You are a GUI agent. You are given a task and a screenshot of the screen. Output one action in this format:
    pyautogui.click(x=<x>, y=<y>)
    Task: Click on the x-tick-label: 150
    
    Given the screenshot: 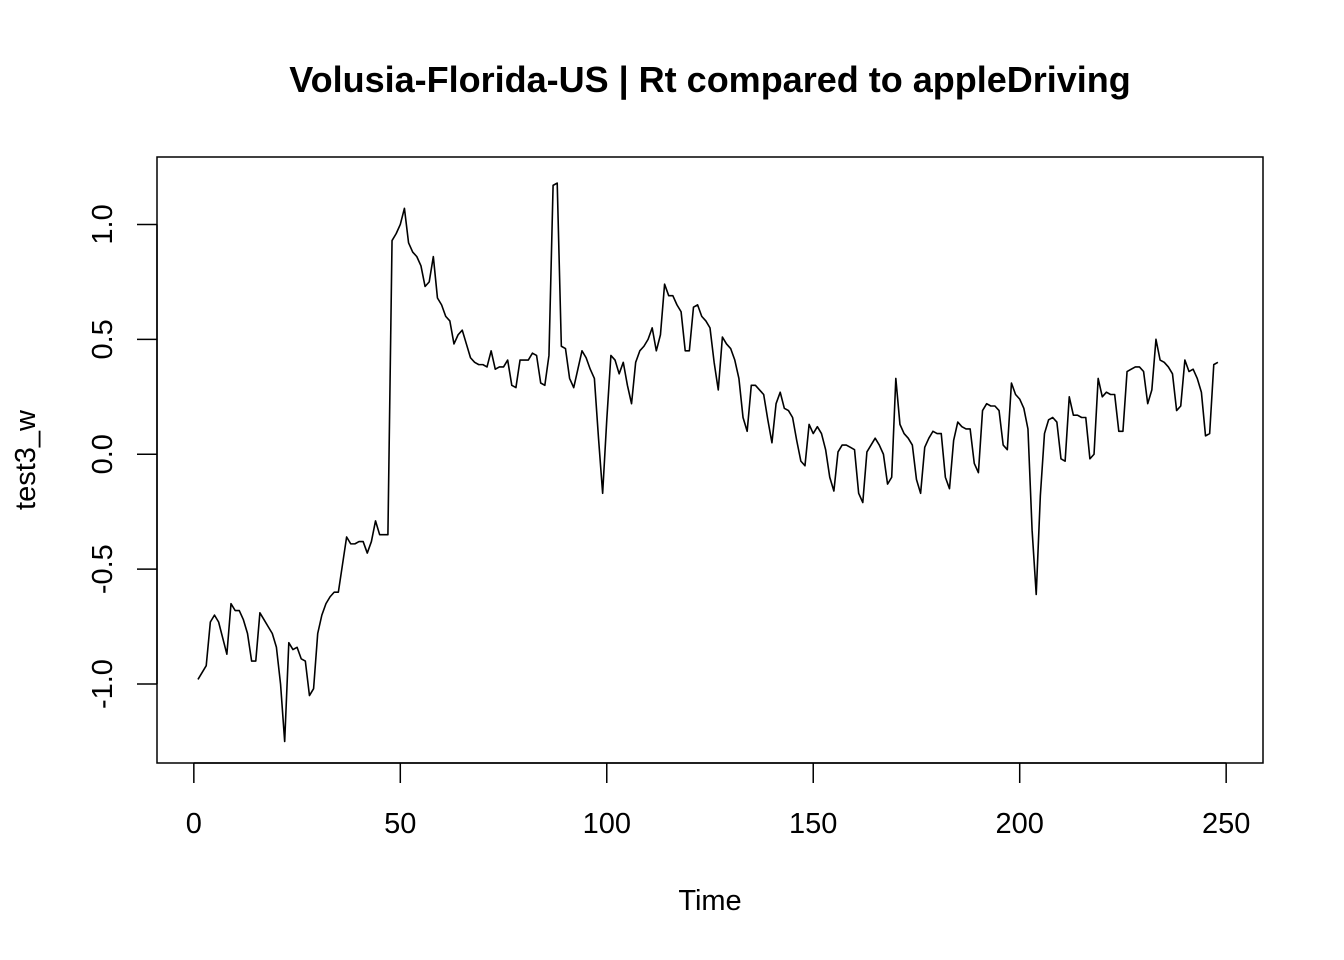 What is the action you would take?
    pyautogui.click(x=813, y=824)
    